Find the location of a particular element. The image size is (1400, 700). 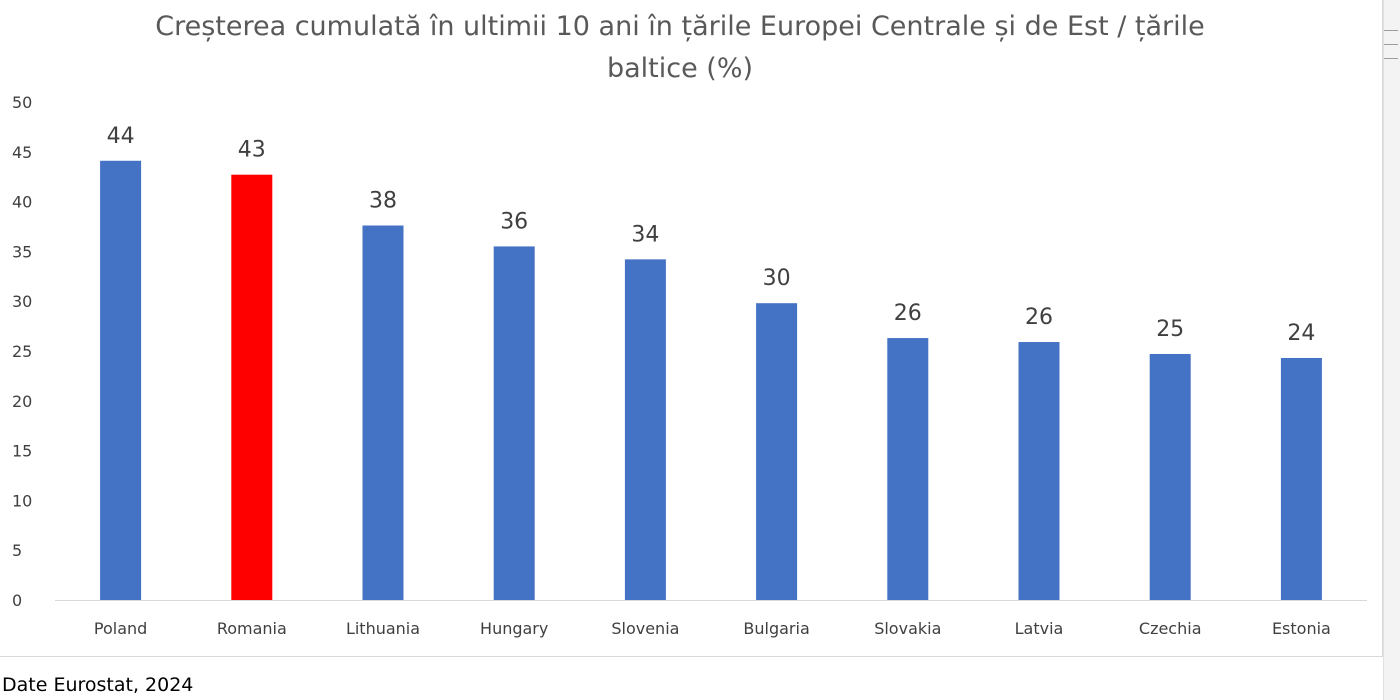

data-label-romania: 43 is located at coordinates (252, 150).